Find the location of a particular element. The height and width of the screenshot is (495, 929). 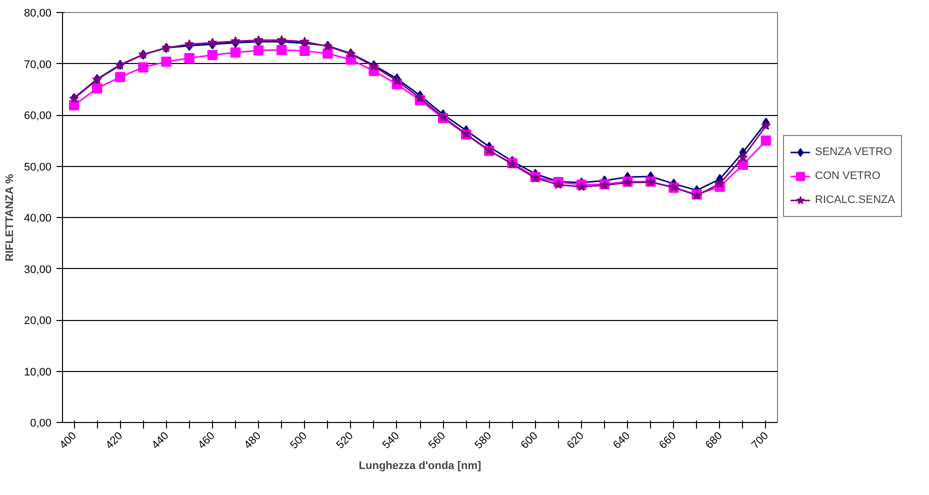

y-tick-label: 70,00 is located at coordinates (38, 64).